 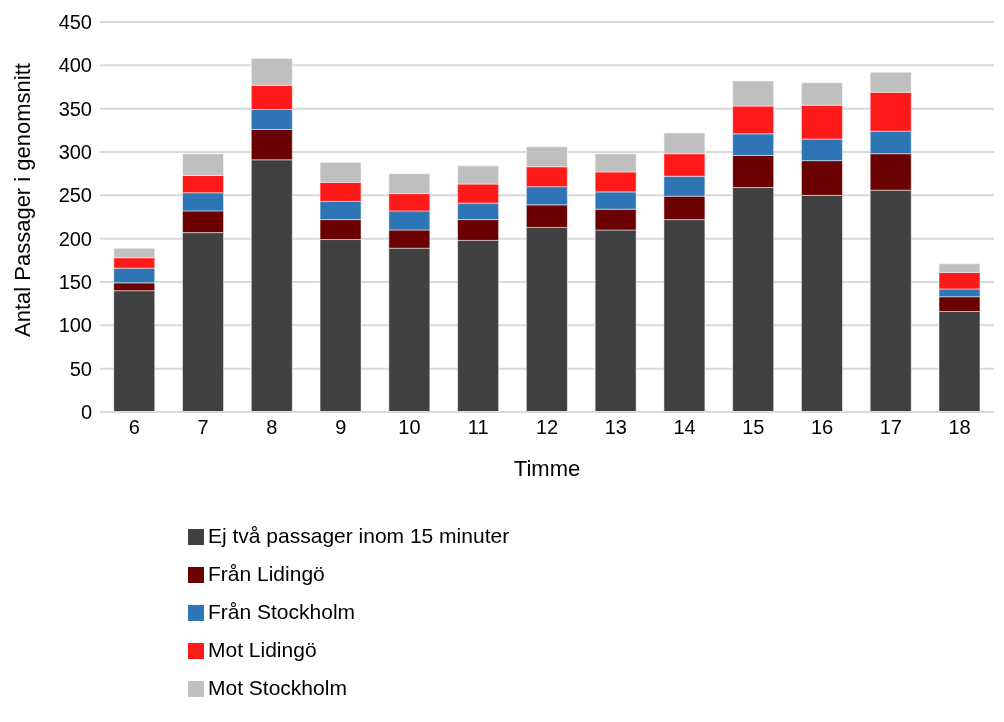 What do you see at coordinates (262, 649) in the screenshot?
I see `legend-label: Mot Lidingö` at bounding box center [262, 649].